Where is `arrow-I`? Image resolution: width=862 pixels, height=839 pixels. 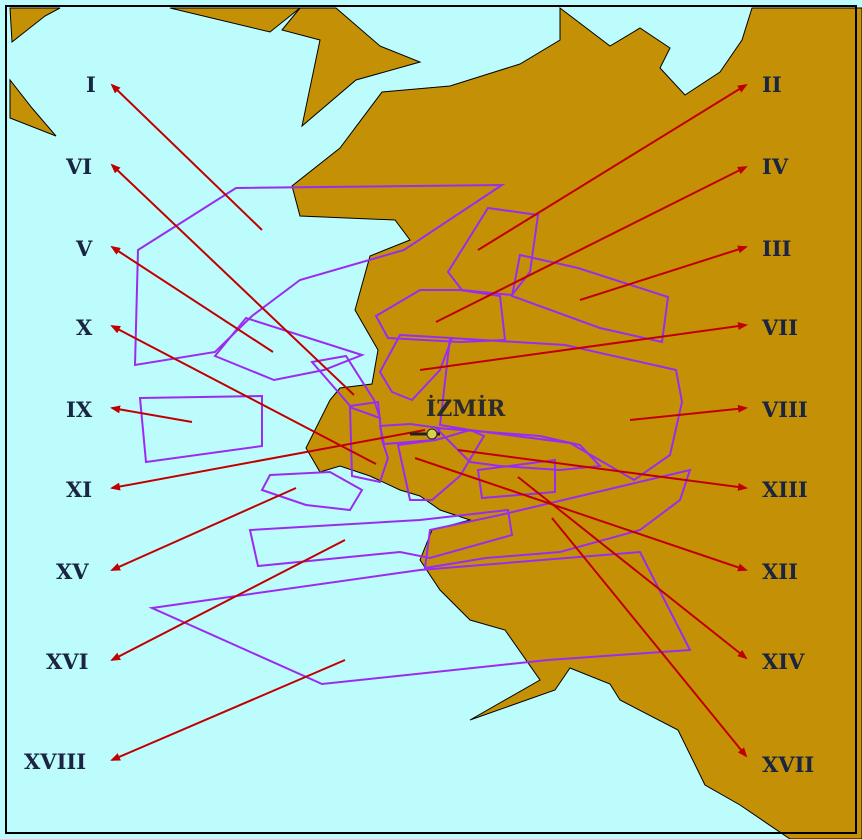 arrow-I is located at coordinates (186, 157).